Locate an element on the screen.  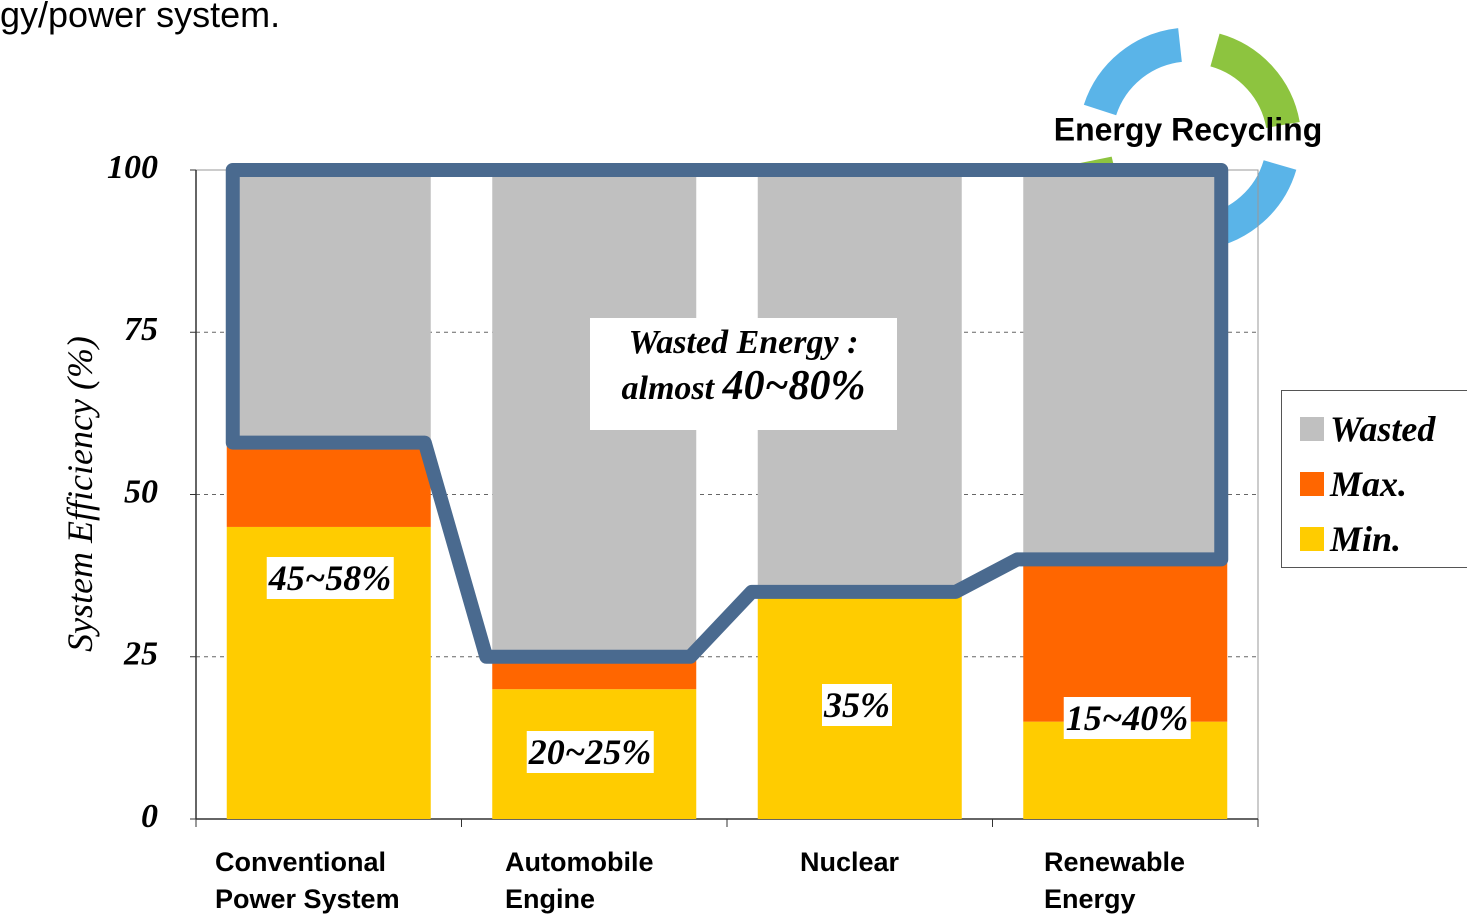
y-tick-label: 75 is located at coordinates (141, 329).